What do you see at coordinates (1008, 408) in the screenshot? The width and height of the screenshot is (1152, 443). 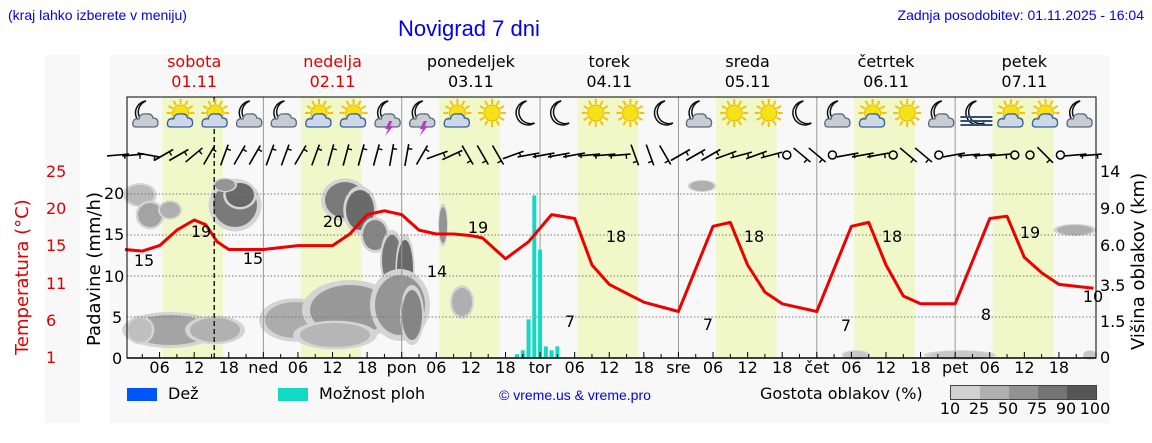 I see `cloud-density-tick: 50` at bounding box center [1008, 408].